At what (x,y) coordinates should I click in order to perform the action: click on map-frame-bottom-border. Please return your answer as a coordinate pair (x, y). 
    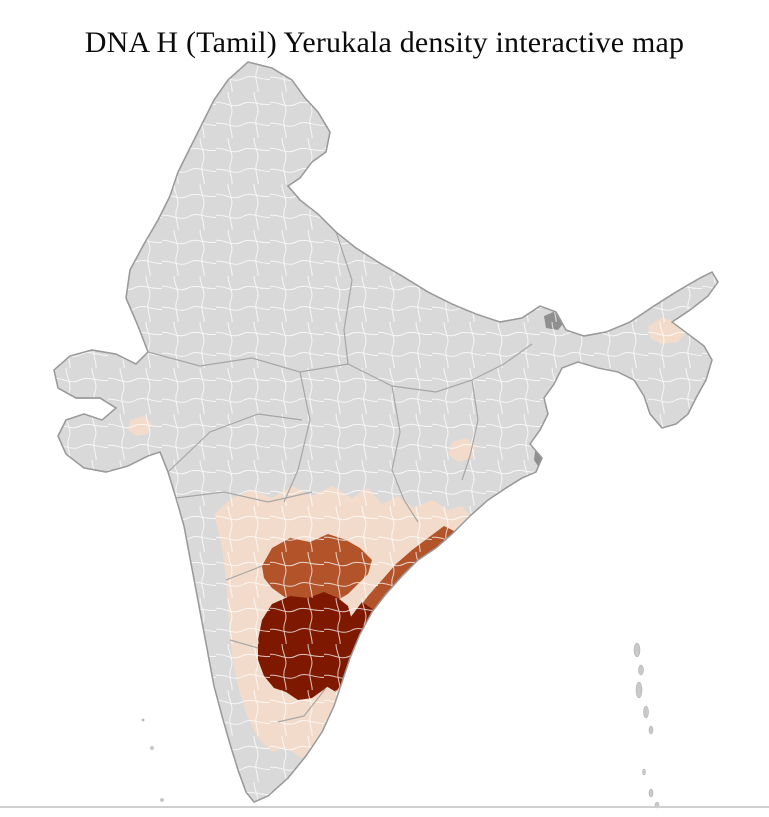
    Looking at the image, I should click on (384, 807).